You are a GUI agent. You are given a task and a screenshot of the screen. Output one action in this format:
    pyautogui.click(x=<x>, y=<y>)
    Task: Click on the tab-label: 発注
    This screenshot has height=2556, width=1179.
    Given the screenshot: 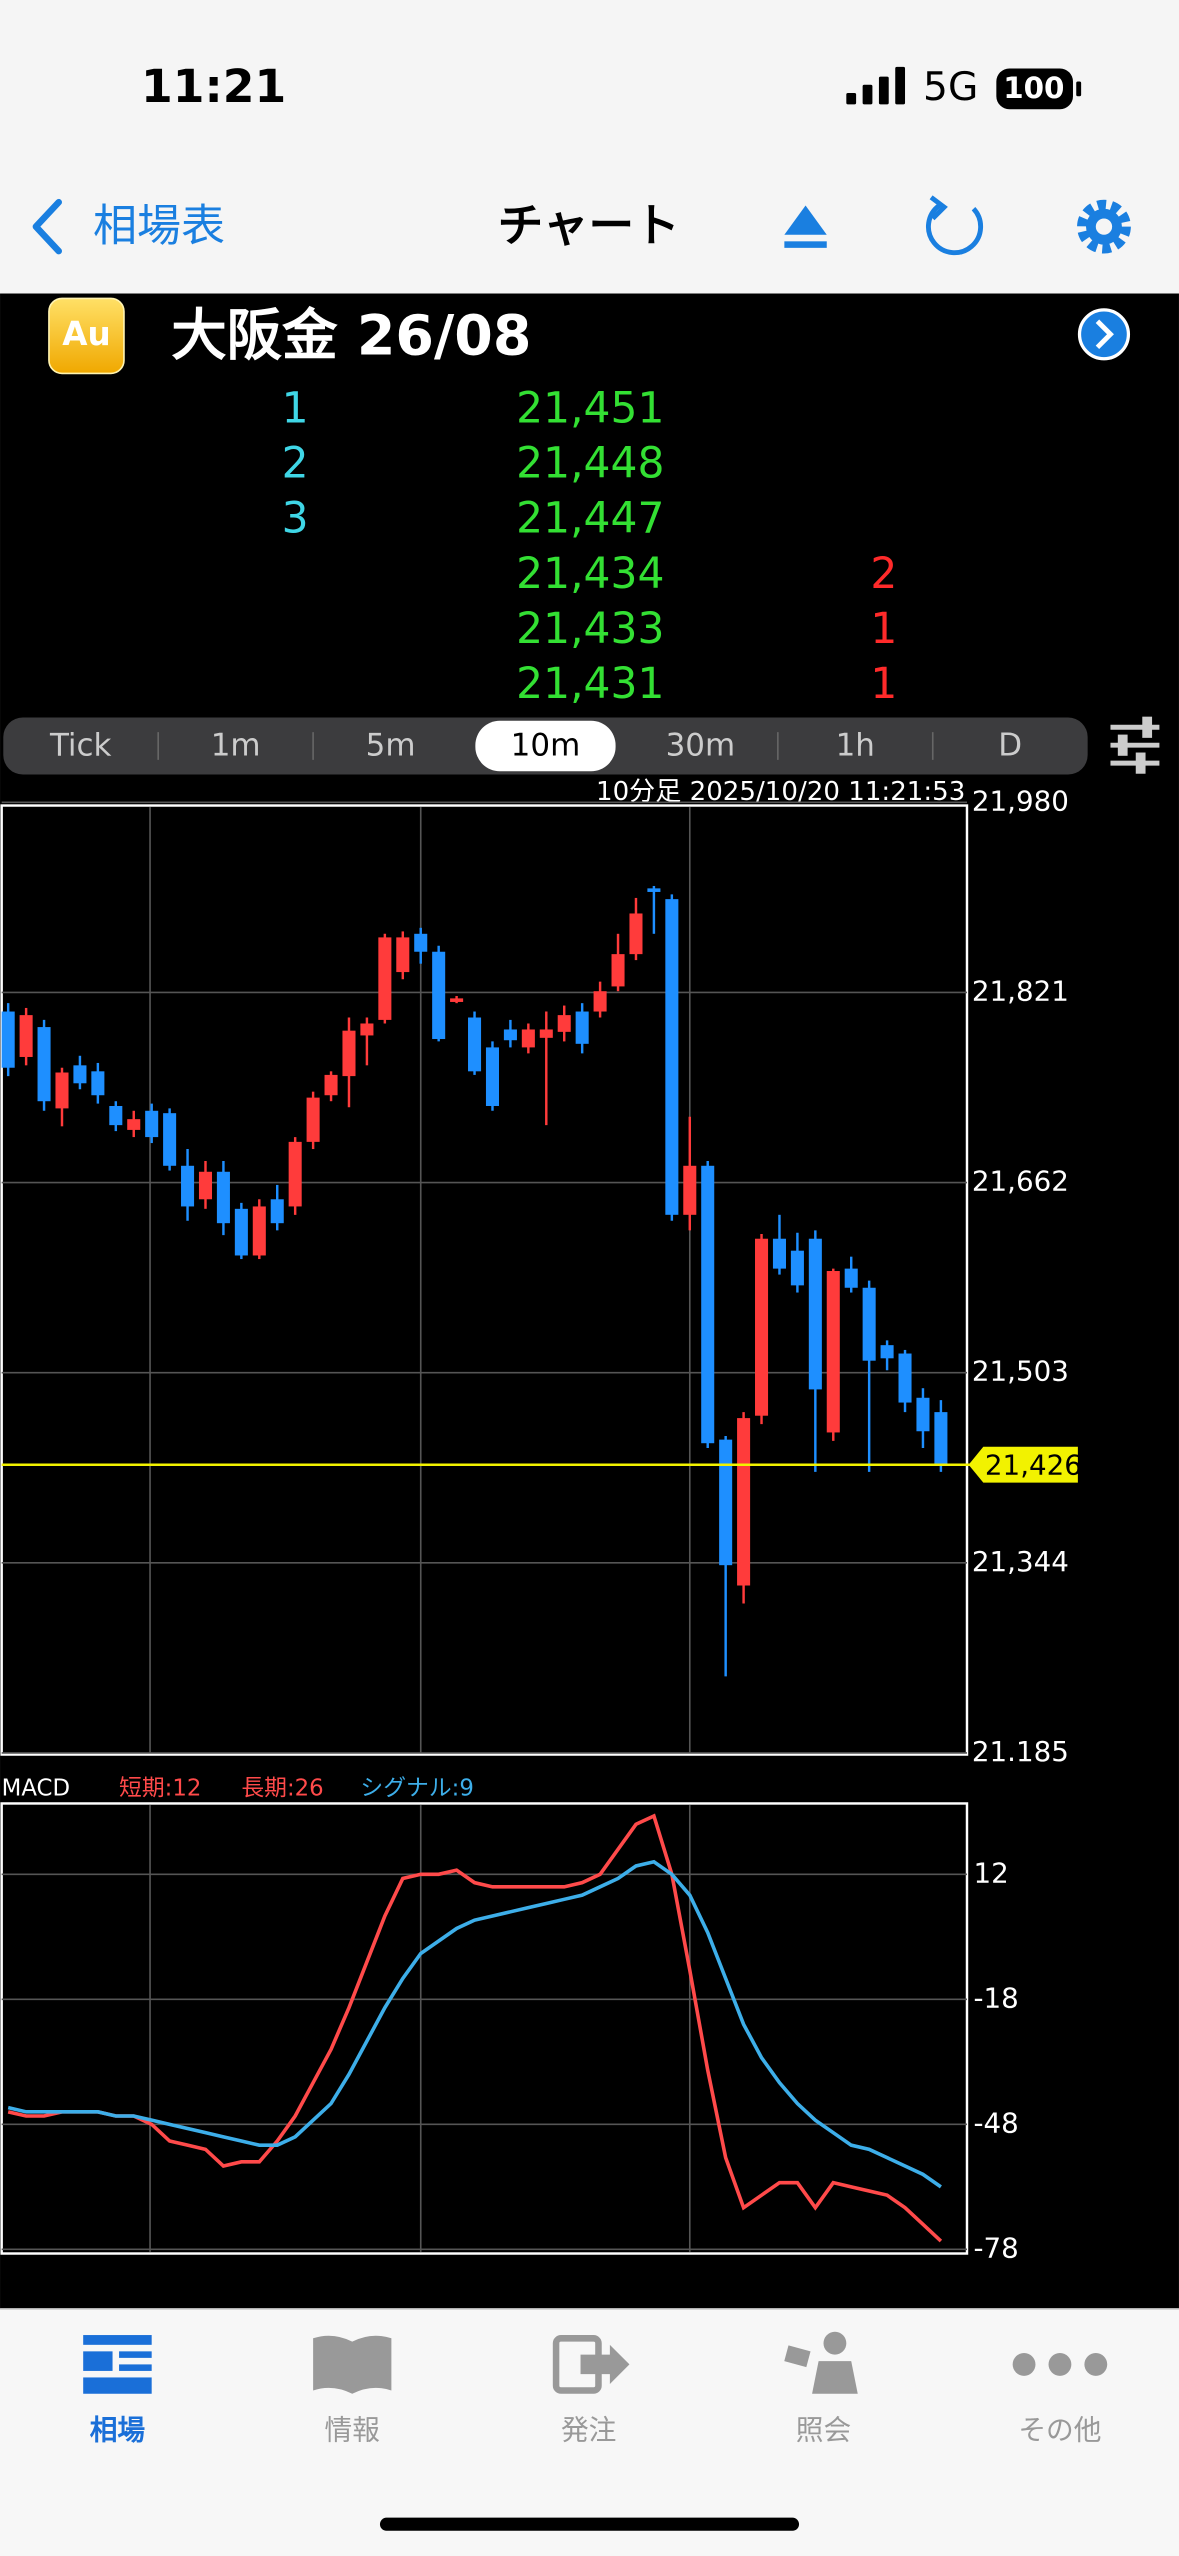 What is the action you would take?
    pyautogui.click(x=588, y=2429)
    